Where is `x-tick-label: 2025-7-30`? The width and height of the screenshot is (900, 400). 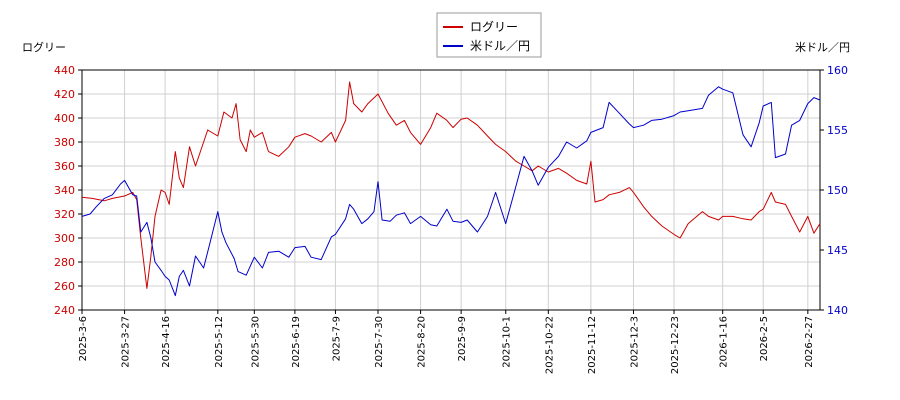
x-tick-label: 2025-7-30 is located at coordinates (379, 342).